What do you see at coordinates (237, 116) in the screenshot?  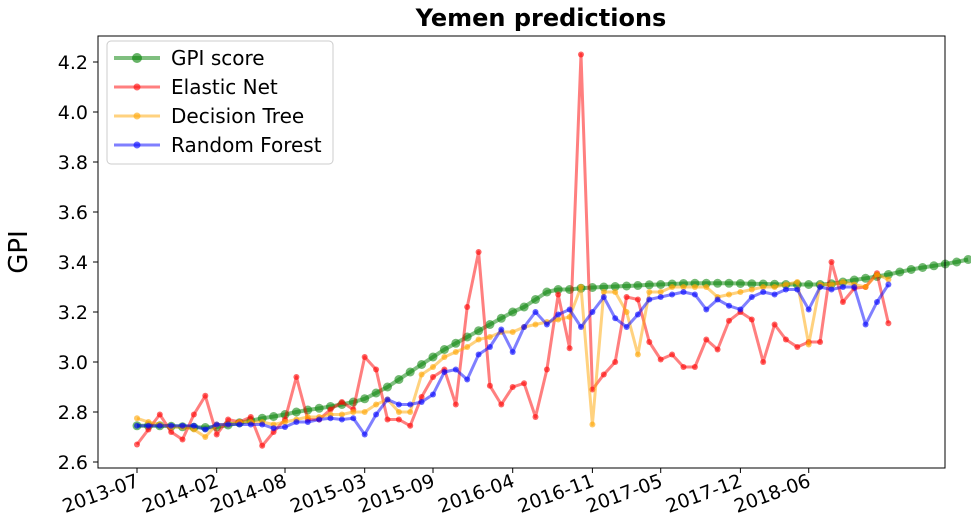 I see `legend-label-decision-tree: Decision Tree` at bounding box center [237, 116].